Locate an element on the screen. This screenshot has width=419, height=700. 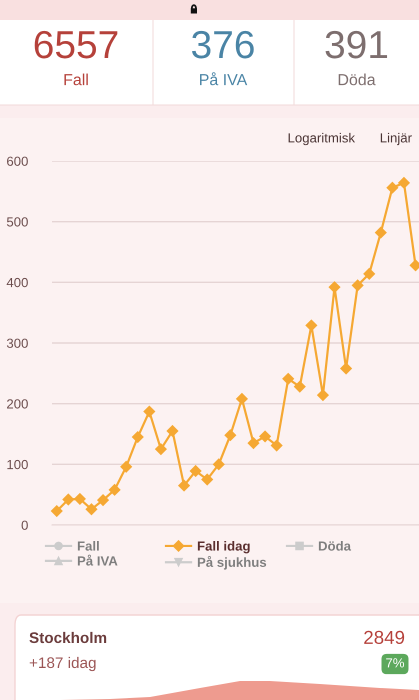
y-tick-label: 100 is located at coordinates (17, 465).